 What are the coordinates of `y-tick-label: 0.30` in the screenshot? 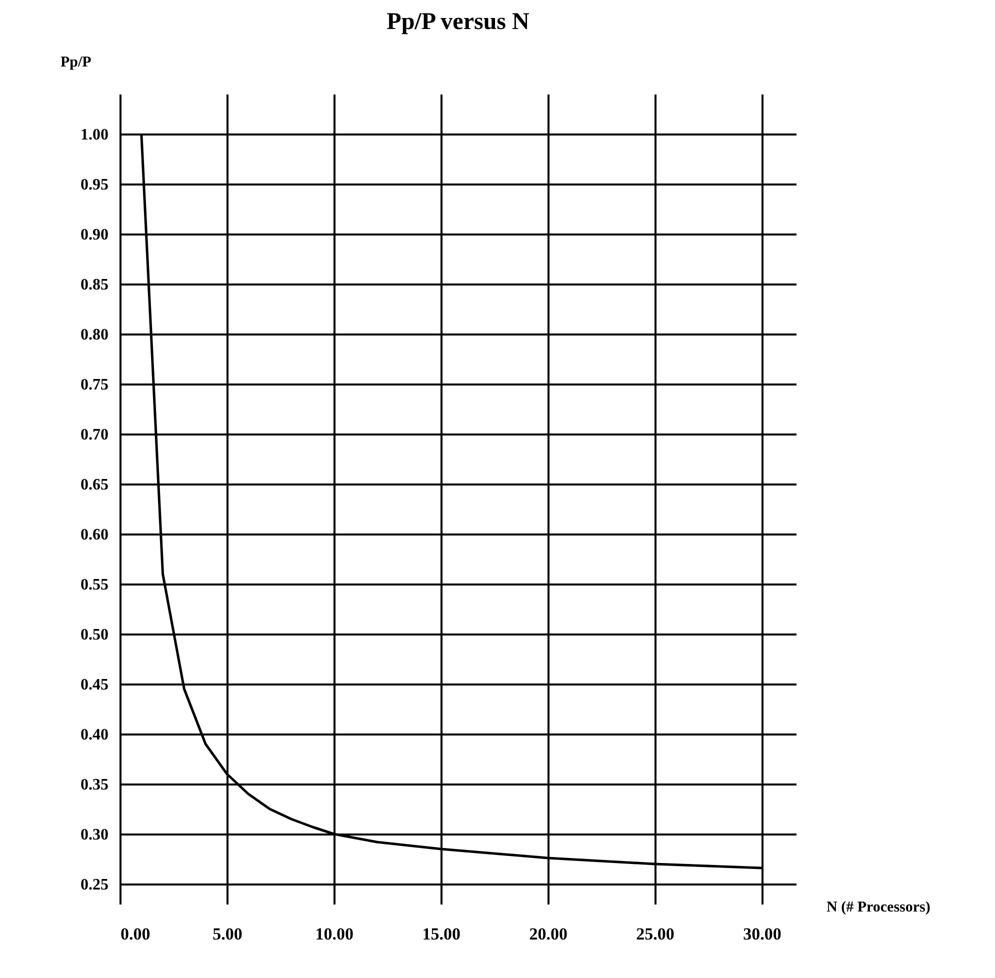 It's located at (94, 835).